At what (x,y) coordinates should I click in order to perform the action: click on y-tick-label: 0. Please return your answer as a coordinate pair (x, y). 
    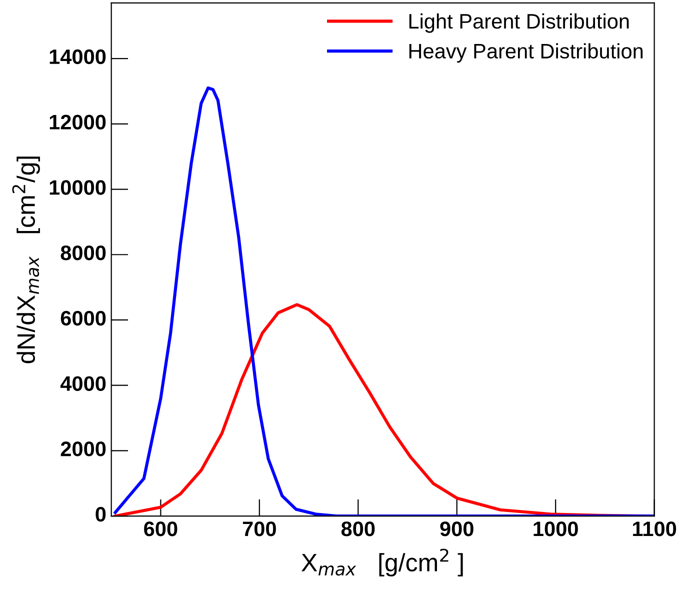
    Looking at the image, I should click on (101, 514).